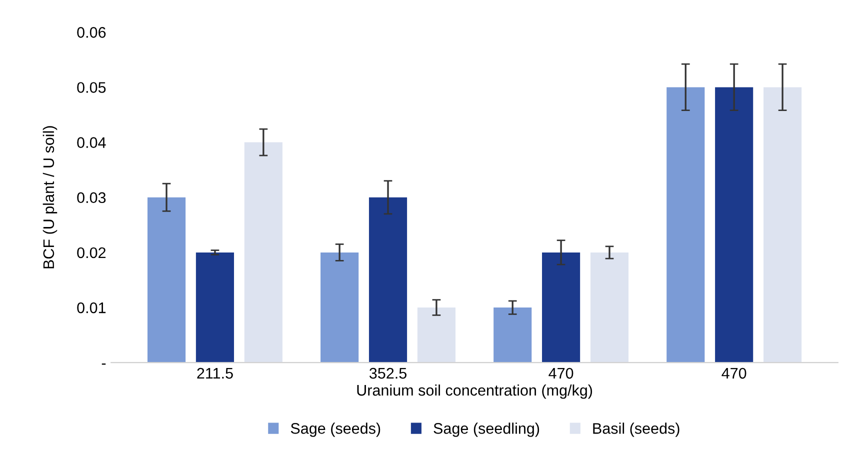  Describe the element at coordinates (636, 429) in the screenshot. I see `legend-label: Basil (seeds)` at that location.